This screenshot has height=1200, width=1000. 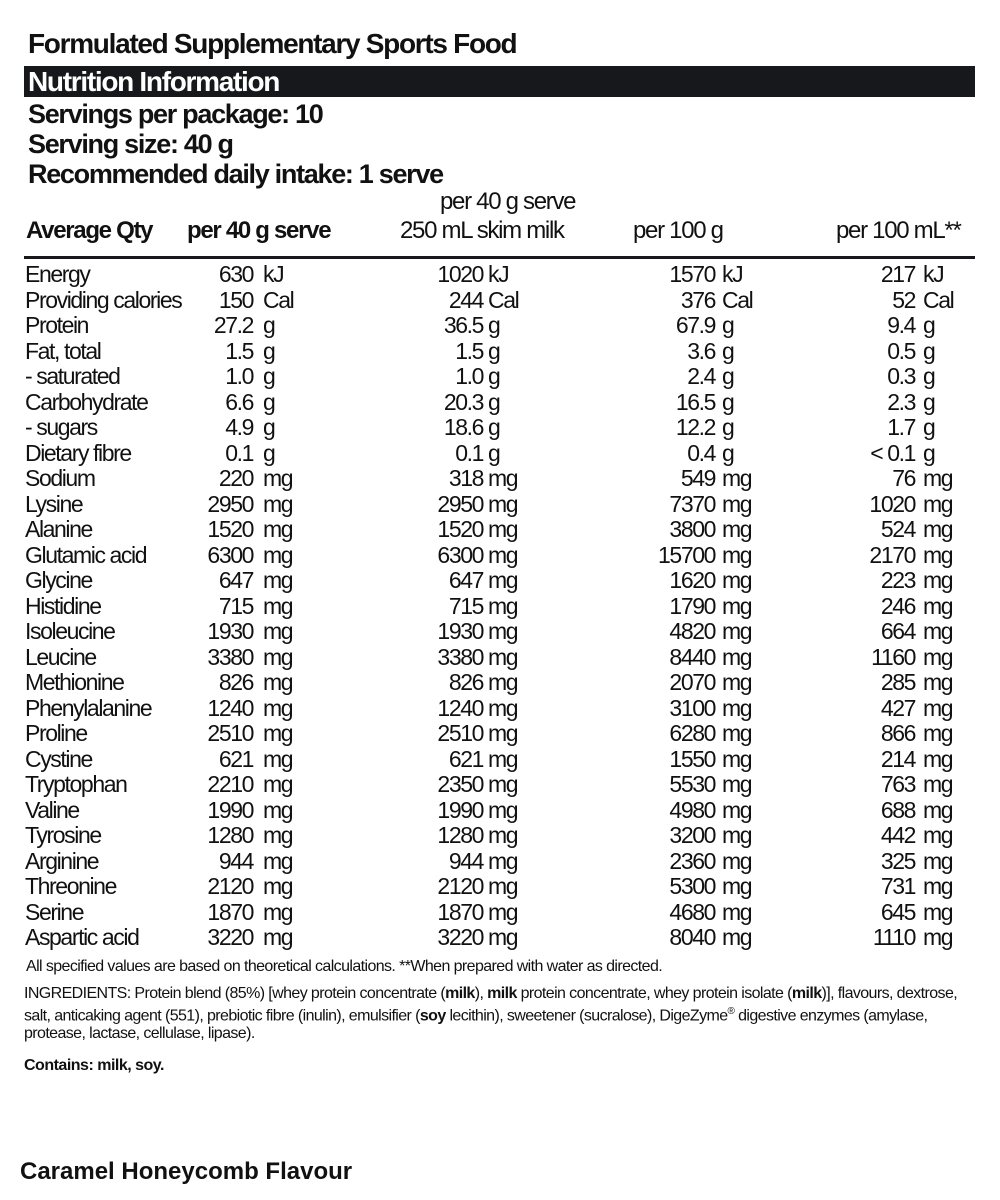 I want to click on nutrient-name: Serine, so click(x=54, y=911).